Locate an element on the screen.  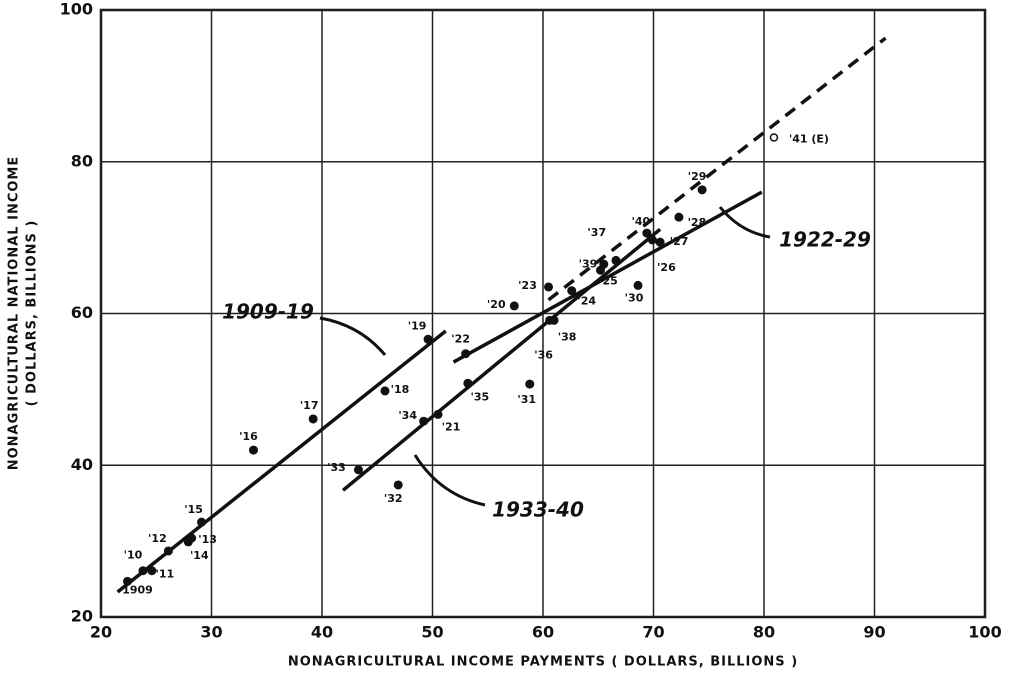
point-label: '39 is located at coordinates (588, 263).